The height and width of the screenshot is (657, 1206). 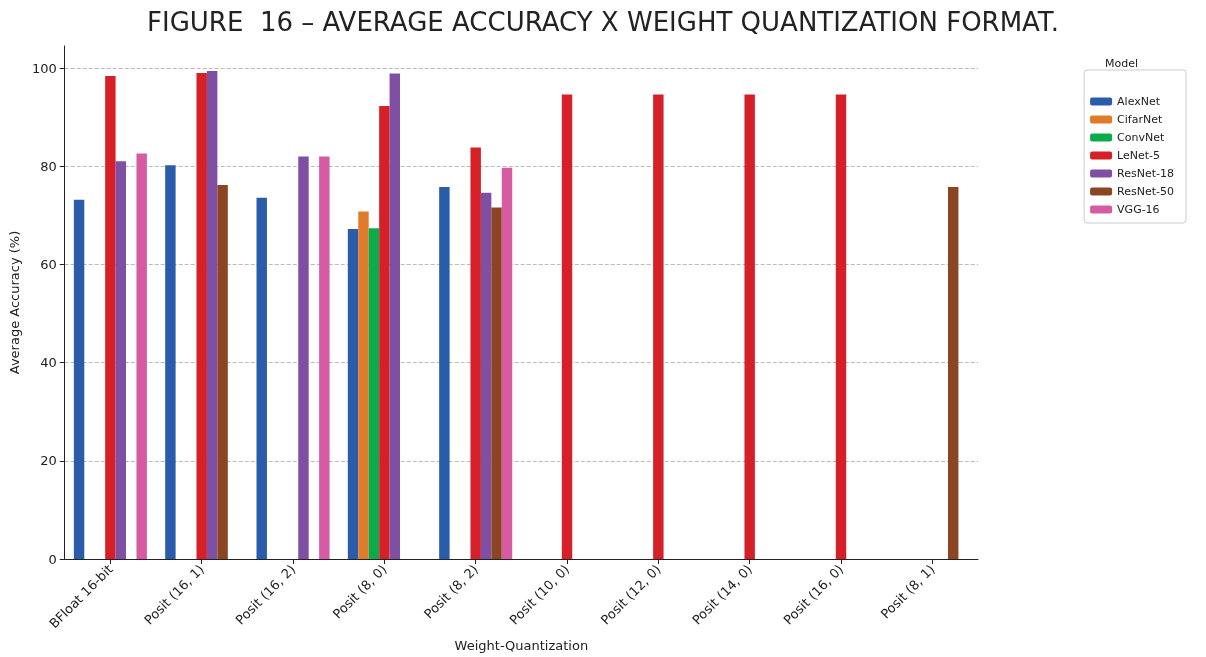 I want to click on y-axis-title: Average Accuracy (%), so click(x=14, y=302).